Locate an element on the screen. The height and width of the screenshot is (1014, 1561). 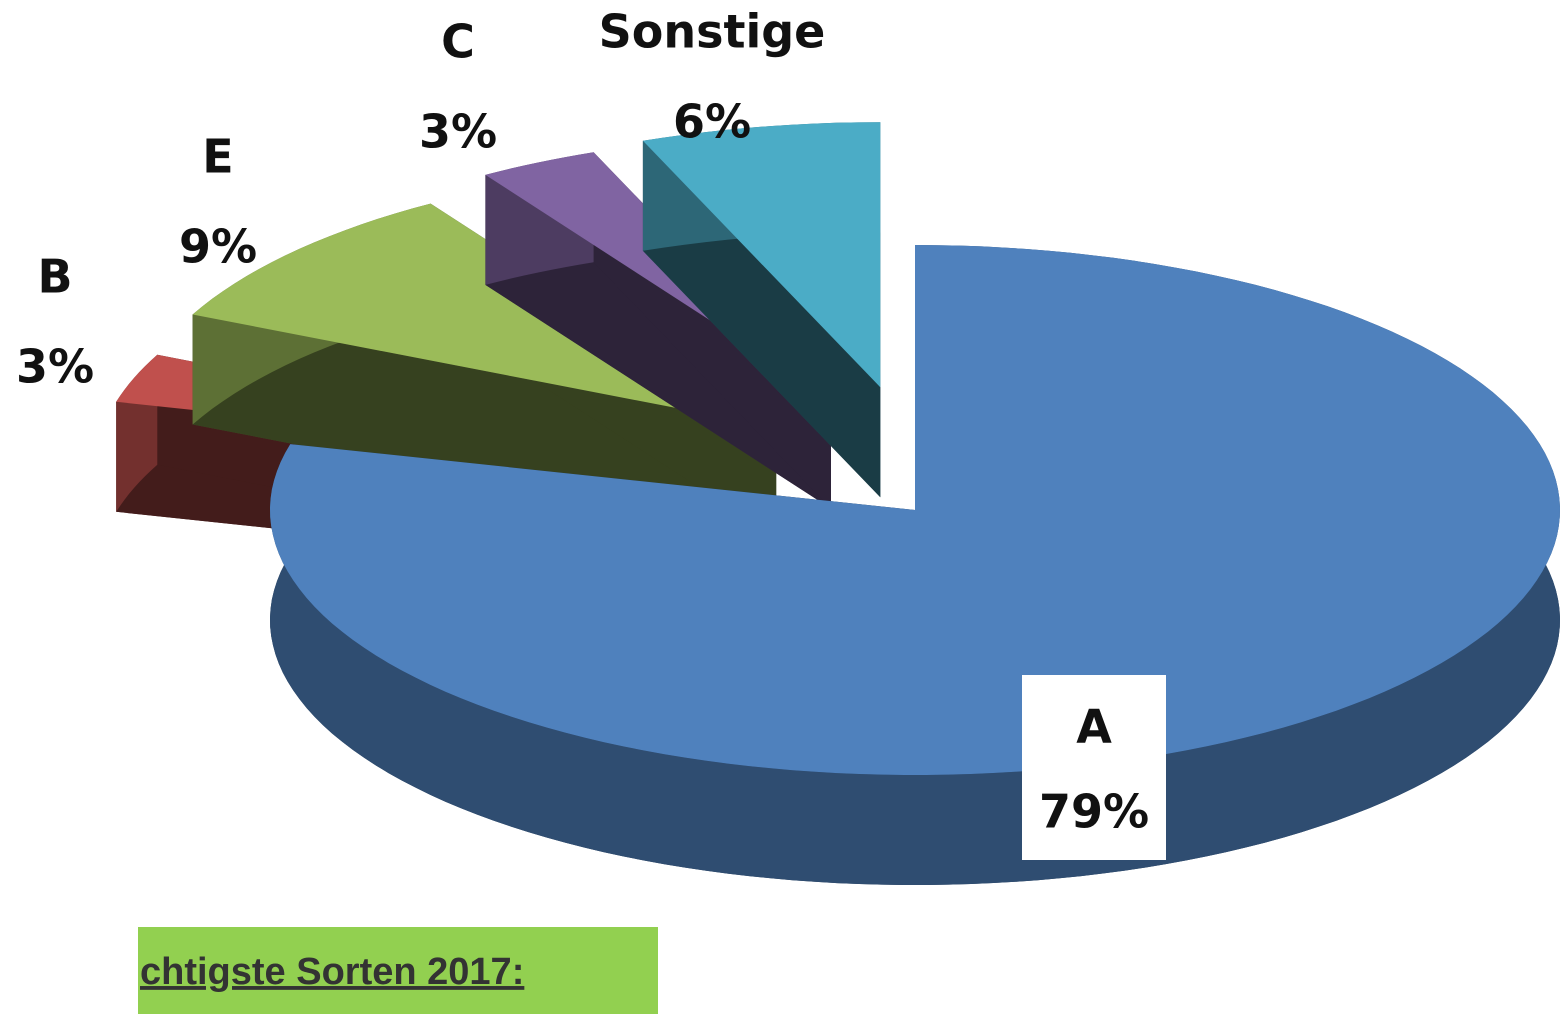
slice-label: A is located at coordinates (1094, 727).